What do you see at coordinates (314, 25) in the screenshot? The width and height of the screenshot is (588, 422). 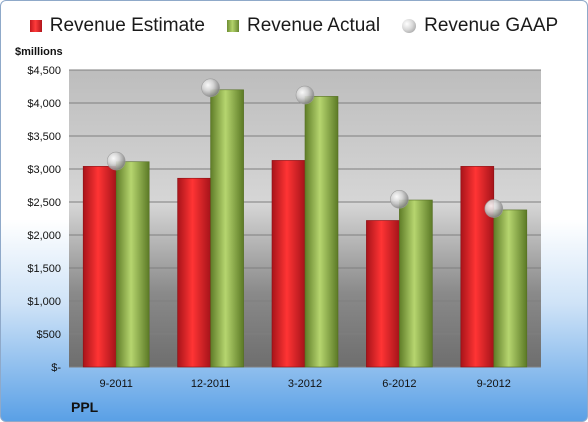 I see `legend-label-actual: Revenue Actual` at bounding box center [314, 25].